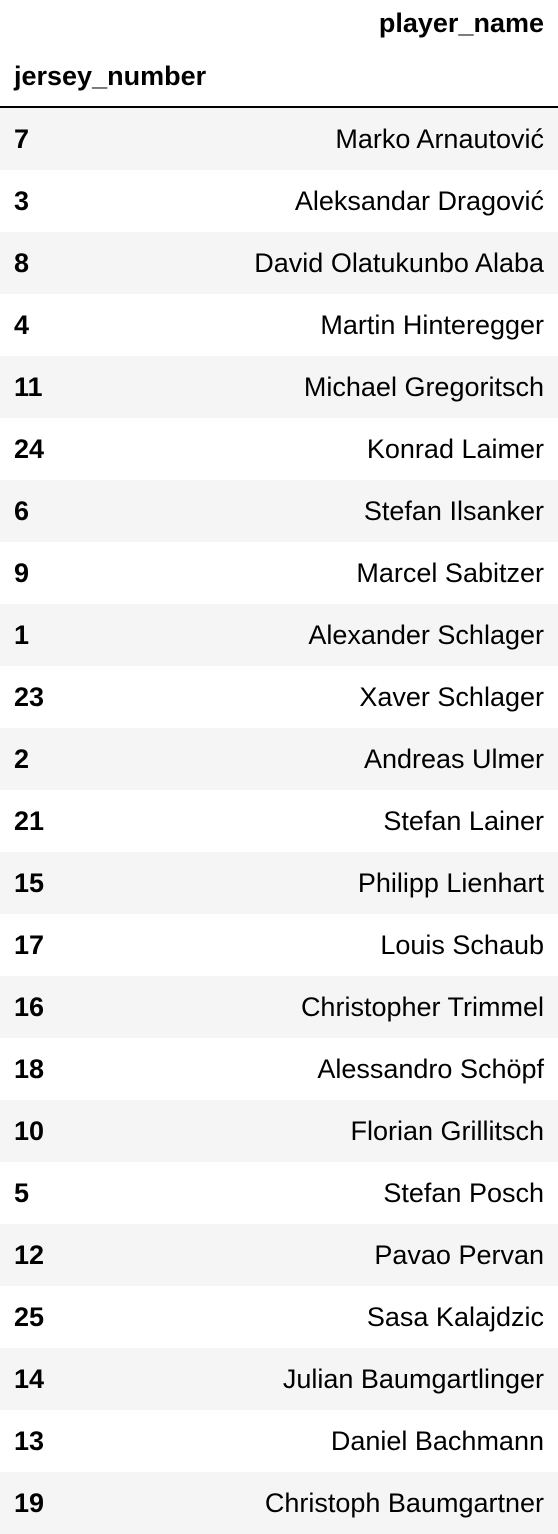 Image resolution: width=558 pixels, height=1534 pixels. What do you see at coordinates (426, 634) in the screenshot?
I see `player-name-cell: Alexander Schlager` at bounding box center [426, 634].